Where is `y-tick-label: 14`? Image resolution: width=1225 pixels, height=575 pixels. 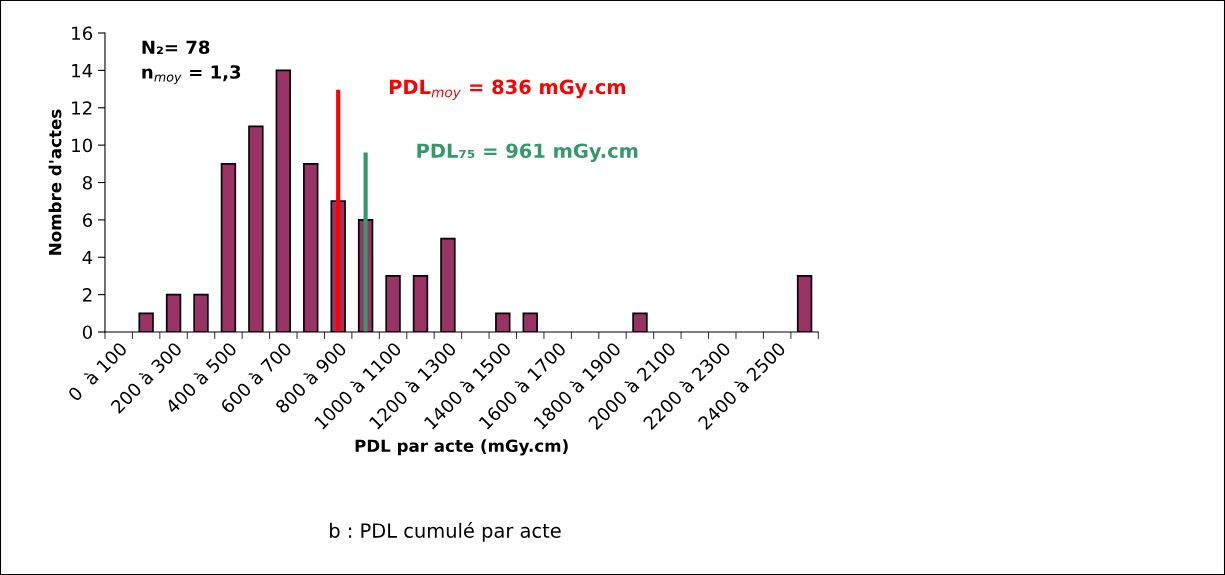
y-tick-label: 14 is located at coordinates (82, 71).